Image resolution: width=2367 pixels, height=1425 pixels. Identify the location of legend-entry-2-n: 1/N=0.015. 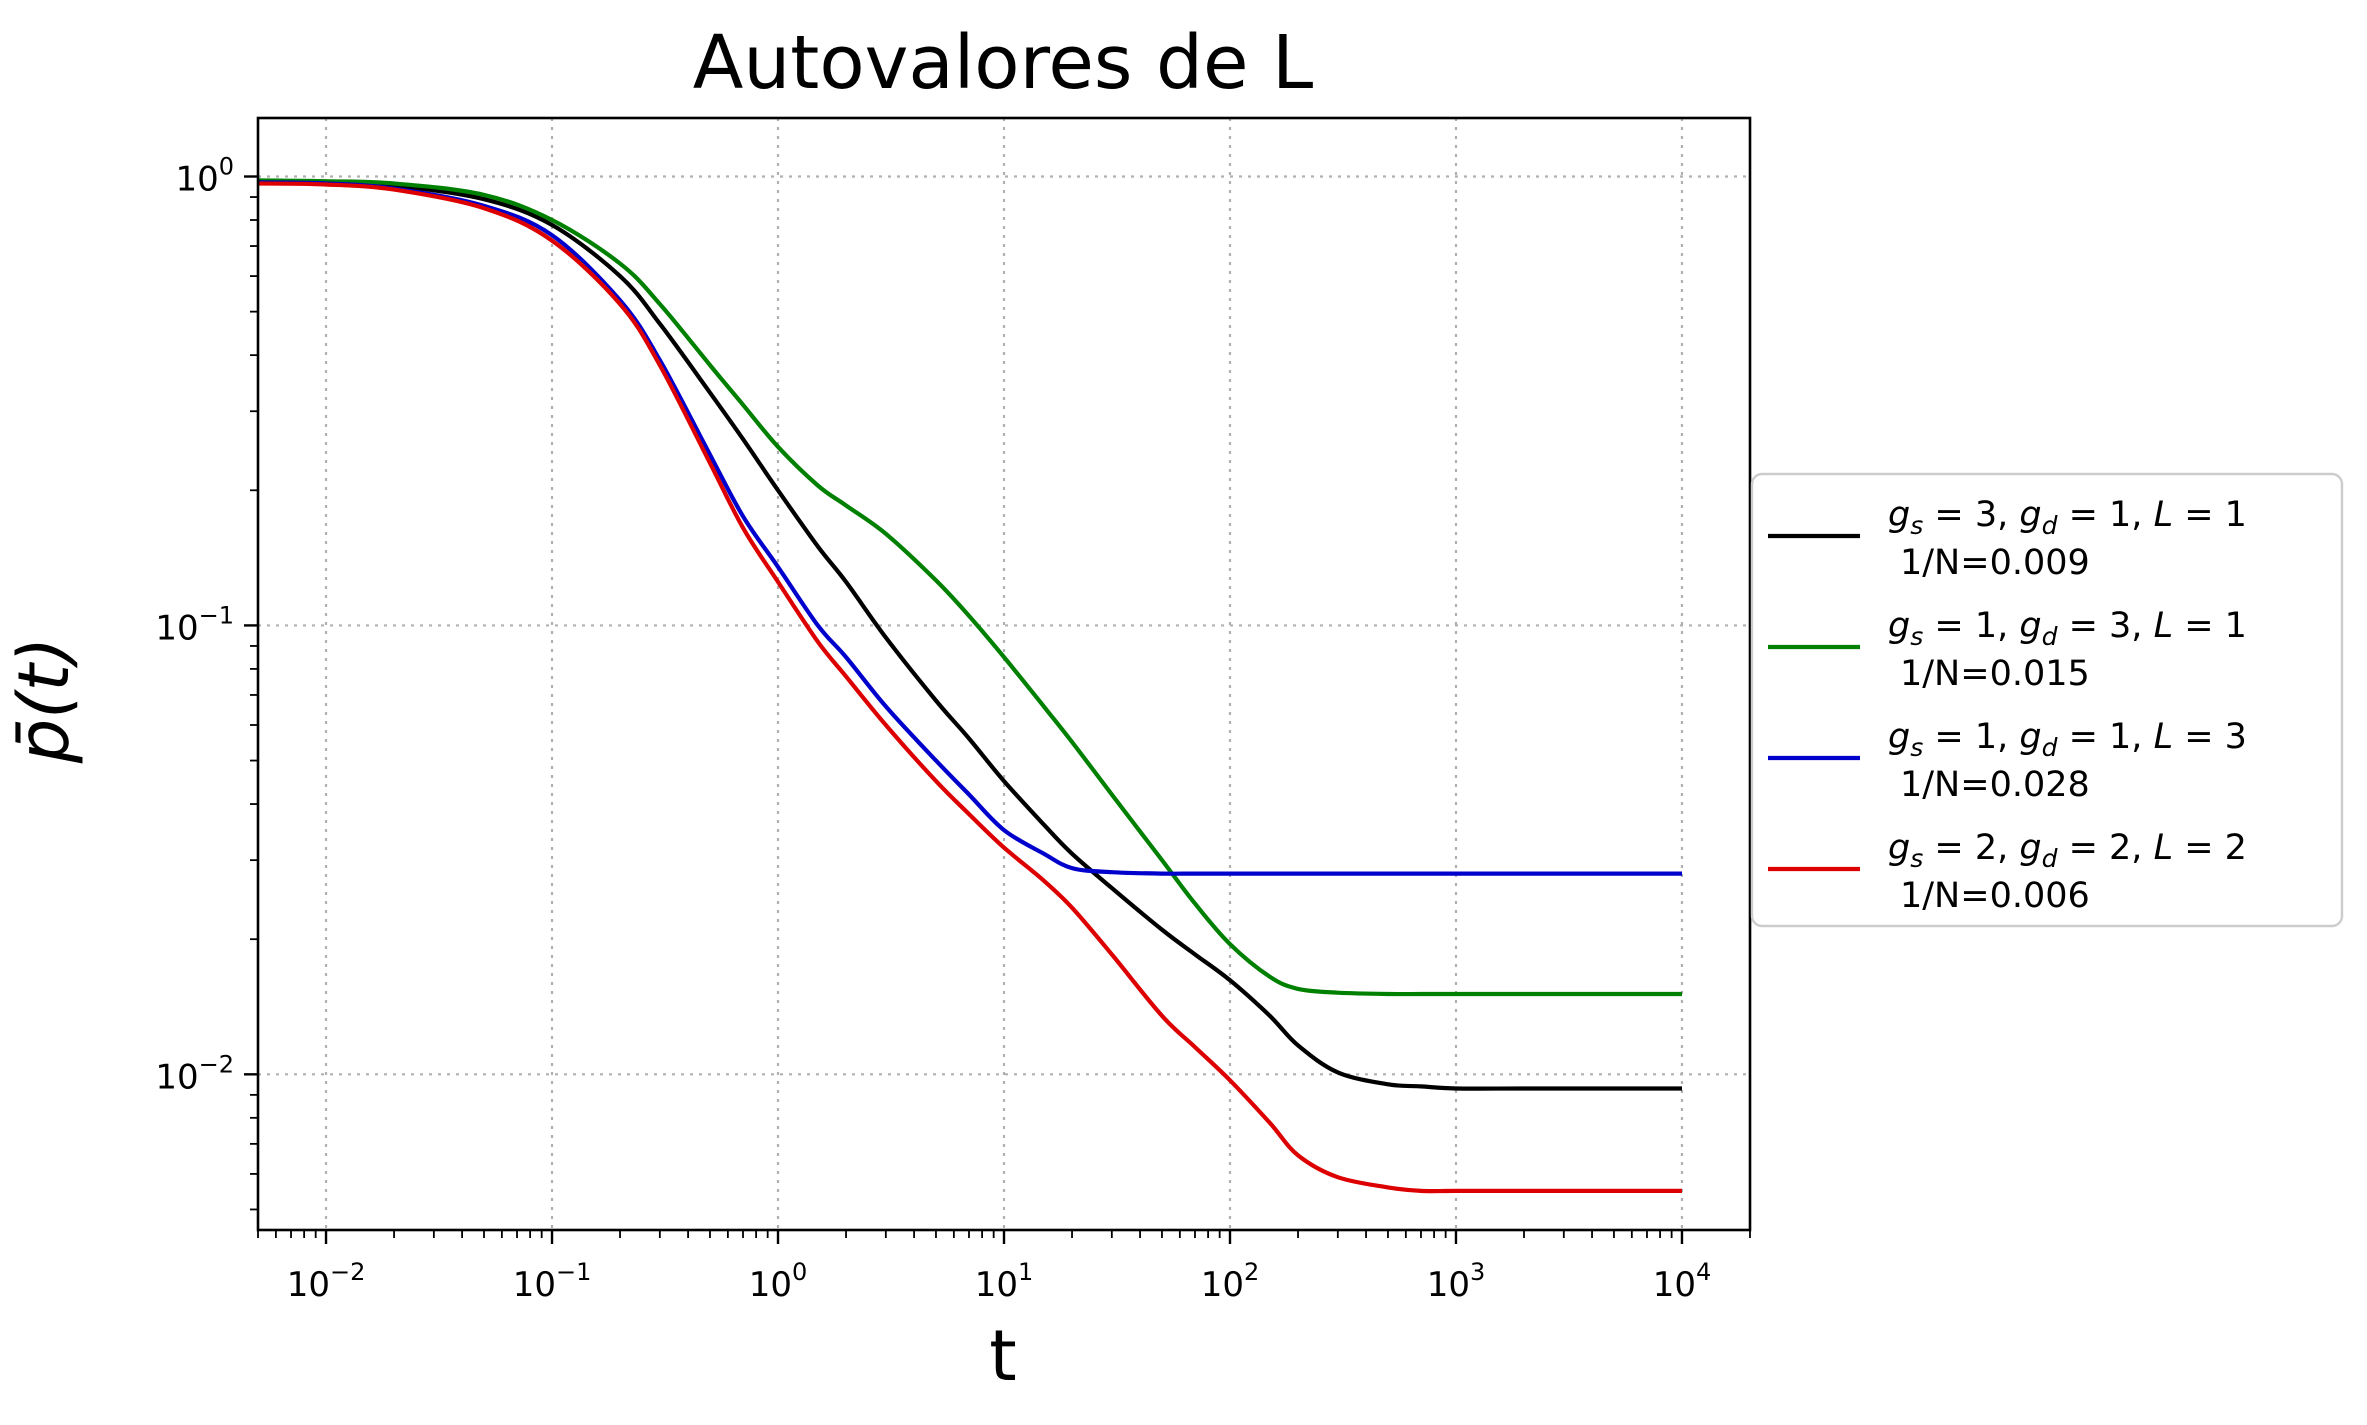
(1995, 674).